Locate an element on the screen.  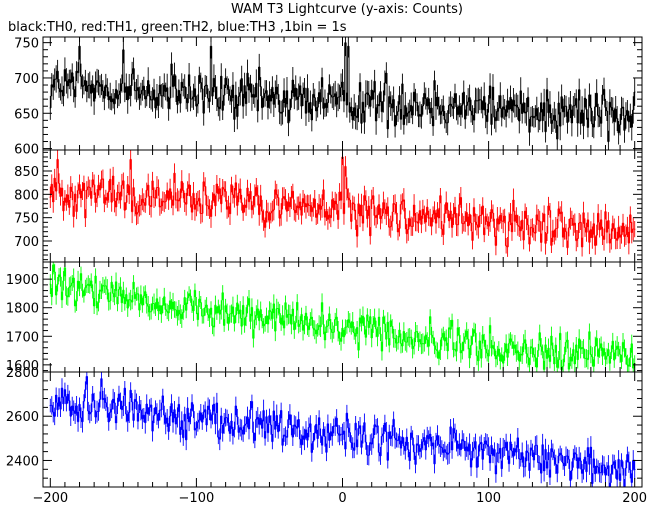
x-tick-label: −200 is located at coordinates (50, 498).